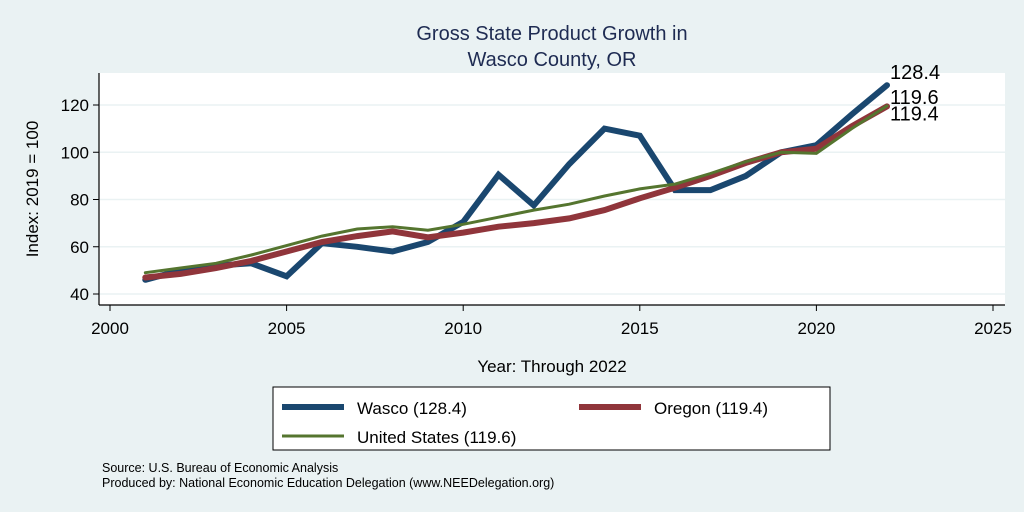 Image resolution: width=1024 pixels, height=512 pixels. What do you see at coordinates (551, 321) in the screenshot?
I see `x-ticks: 2000 2005 2010 2015 2020 2025` at bounding box center [551, 321].